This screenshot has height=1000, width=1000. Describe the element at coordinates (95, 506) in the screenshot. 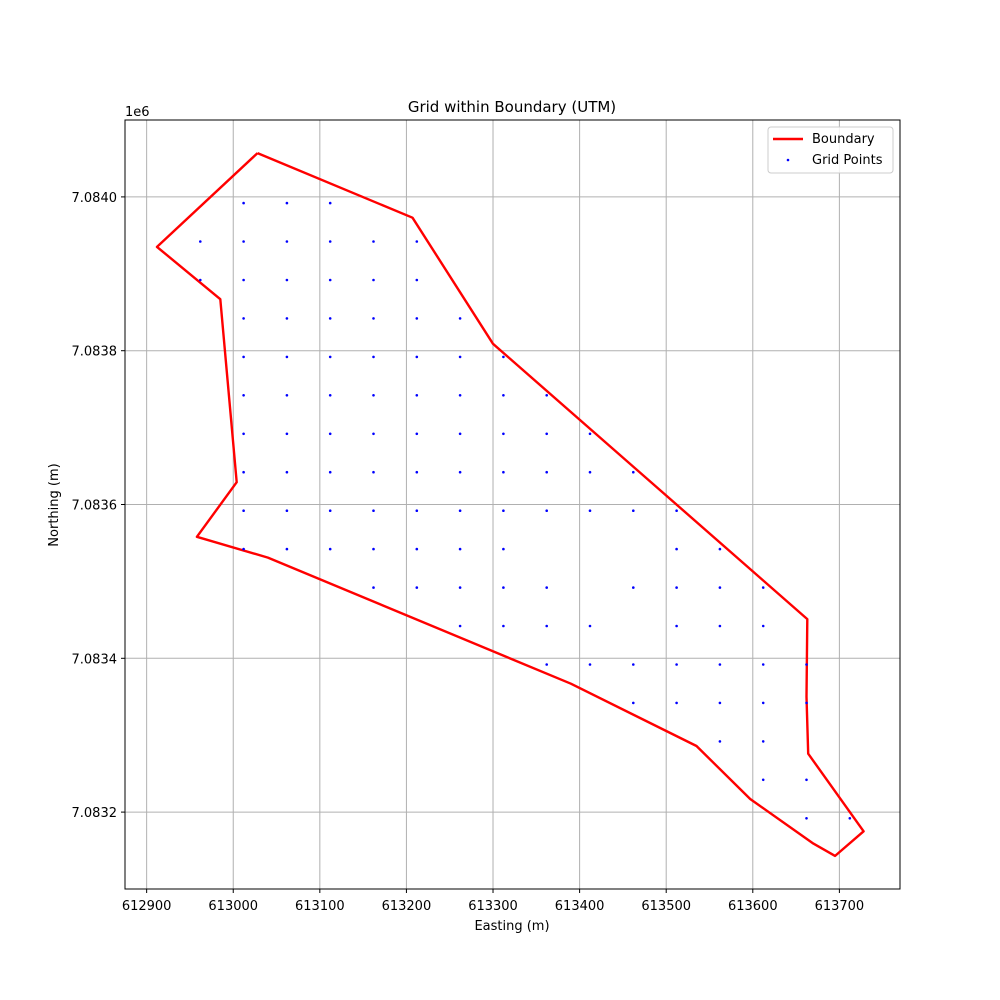

I see `y-tick-label: 7.0836` at that location.